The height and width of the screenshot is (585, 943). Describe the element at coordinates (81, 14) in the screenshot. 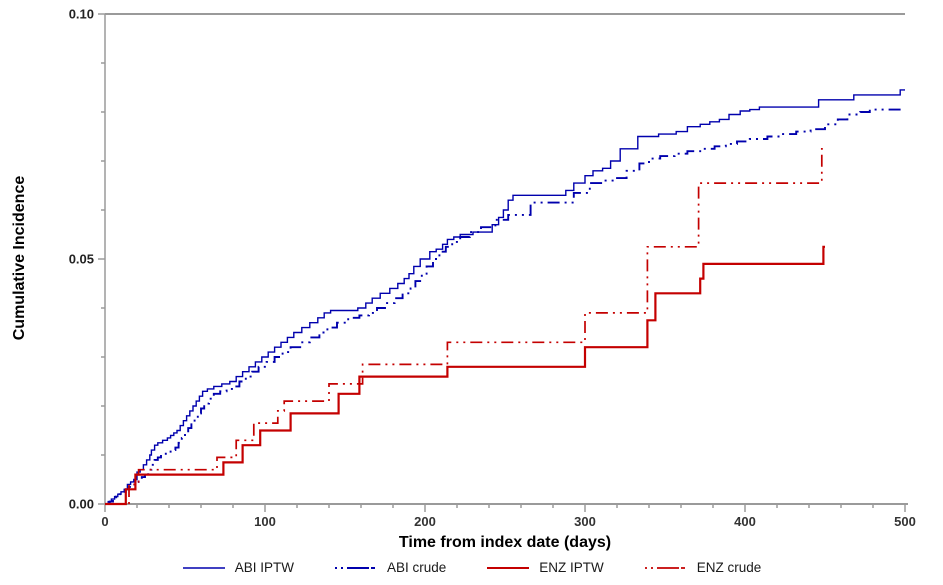

I see `y-tick-label-0.10: 0.10` at that location.